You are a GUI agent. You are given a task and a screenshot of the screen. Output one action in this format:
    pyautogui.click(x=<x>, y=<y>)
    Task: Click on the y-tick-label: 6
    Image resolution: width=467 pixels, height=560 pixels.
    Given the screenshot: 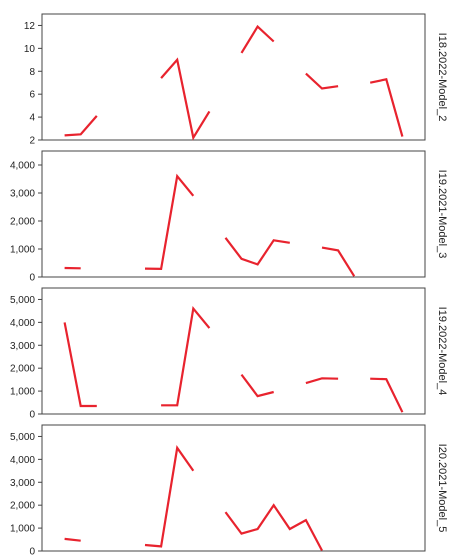 What is the action you would take?
    pyautogui.click(x=32, y=95)
    